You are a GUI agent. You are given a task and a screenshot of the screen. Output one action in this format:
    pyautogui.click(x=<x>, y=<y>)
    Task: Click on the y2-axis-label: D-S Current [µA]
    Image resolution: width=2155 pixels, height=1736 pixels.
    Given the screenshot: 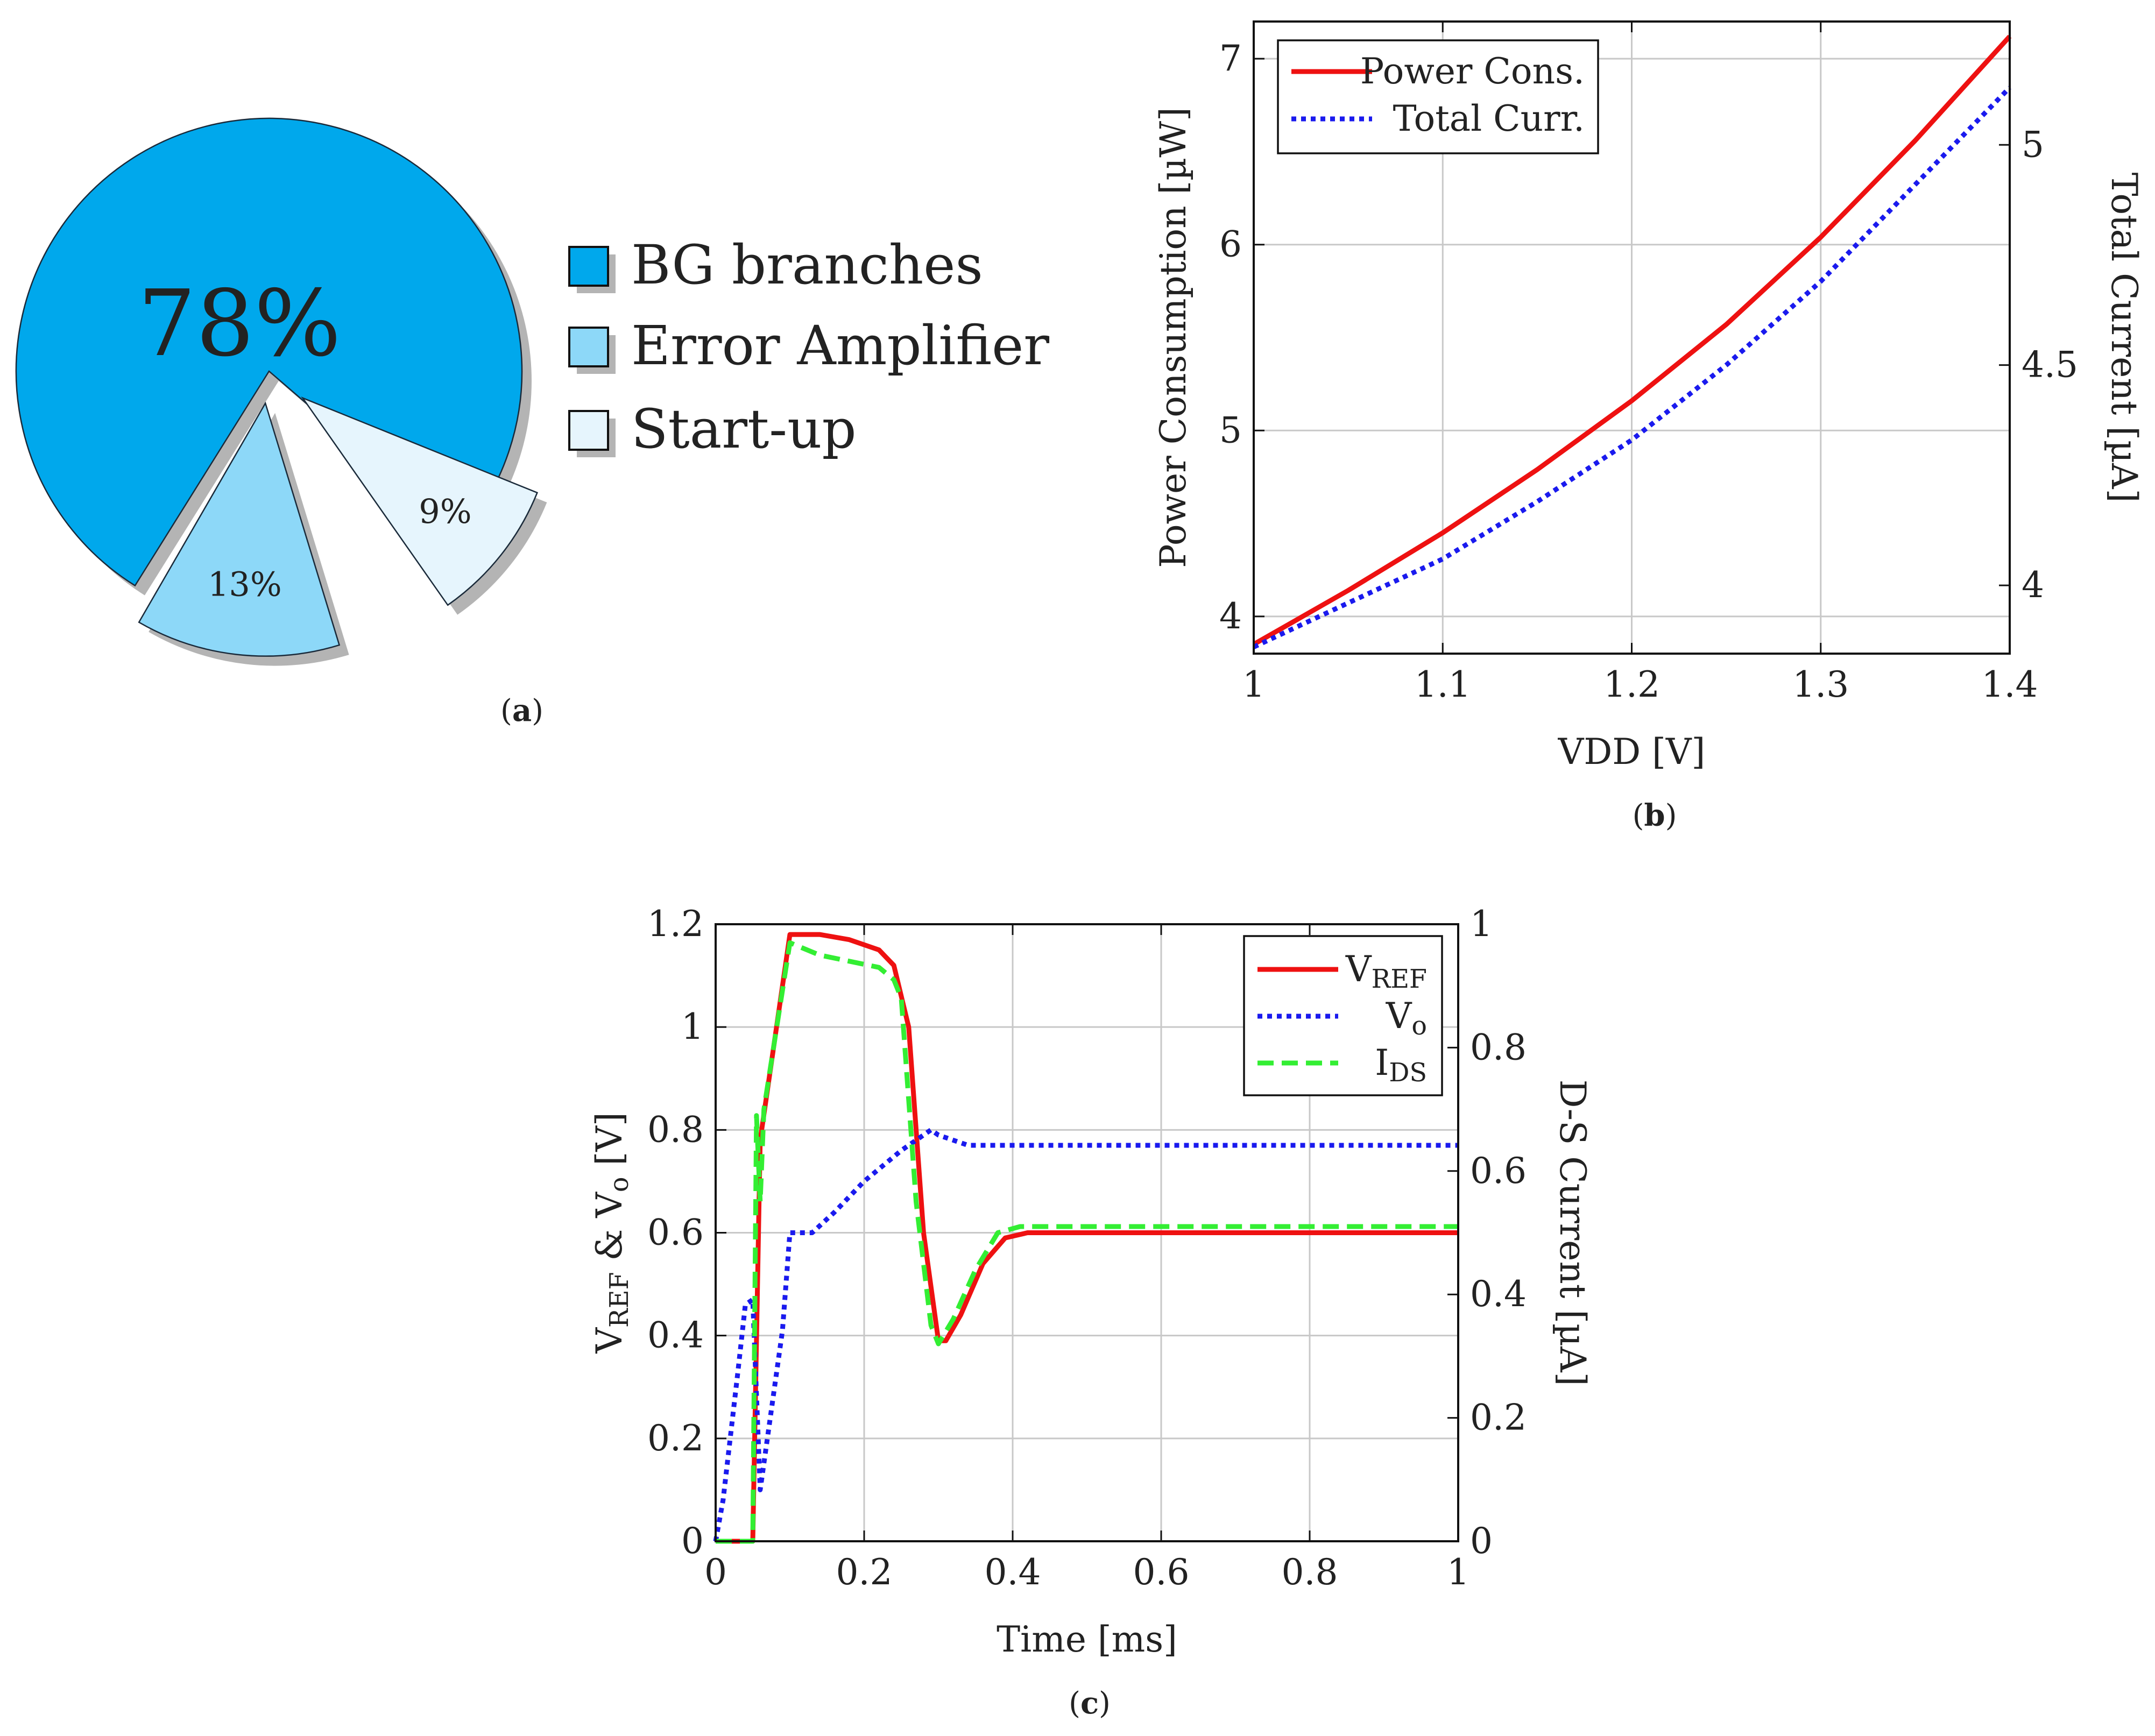 What is the action you would take?
    pyautogui.click(x=1572, y=1233)
    